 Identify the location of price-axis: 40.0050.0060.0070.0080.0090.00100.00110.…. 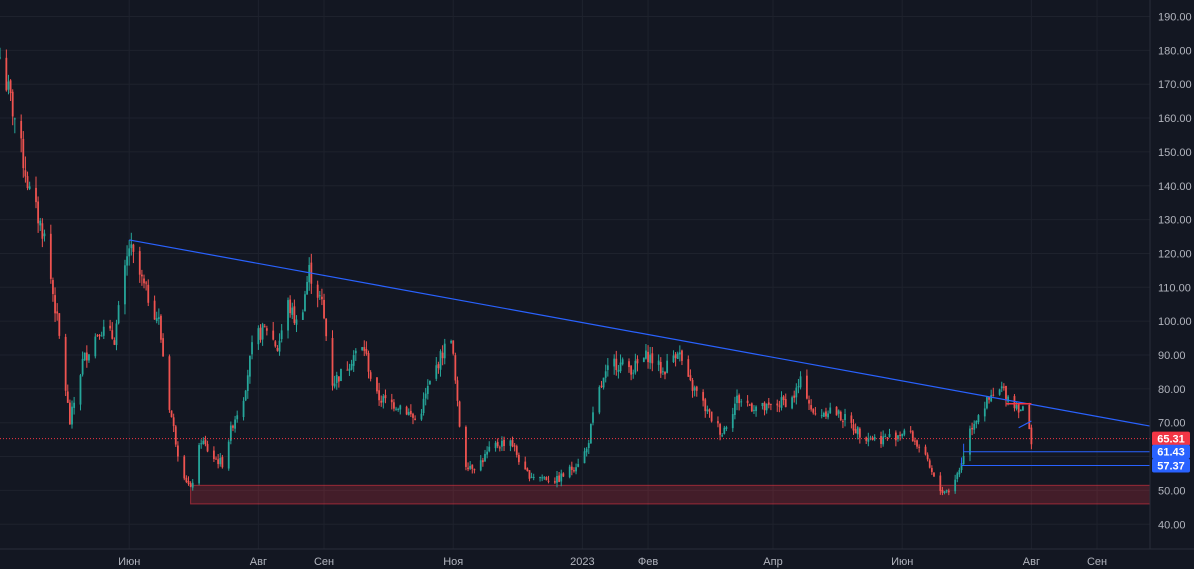
(1175, 272).